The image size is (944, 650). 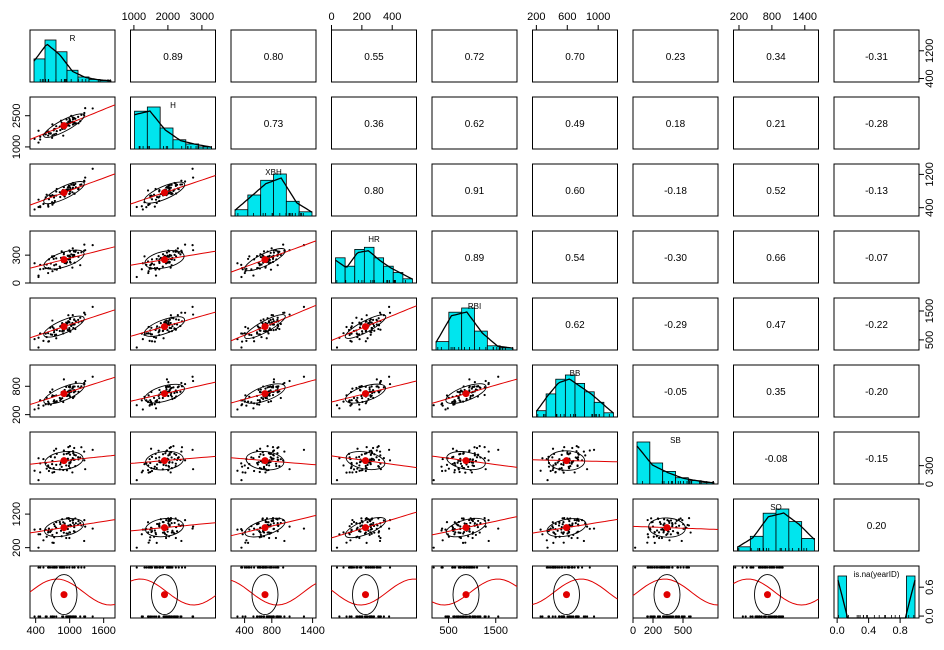 What do you see at coordinates (675, 324) in the screenshot?
I see `panel-4-6: -0.29` at bounding box center [675, 324].